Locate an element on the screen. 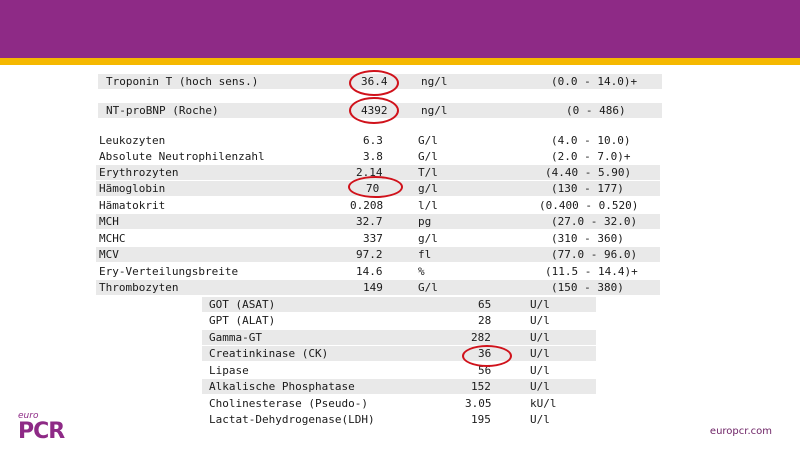  test-name: MCHC is located at coordinates (112, 238).